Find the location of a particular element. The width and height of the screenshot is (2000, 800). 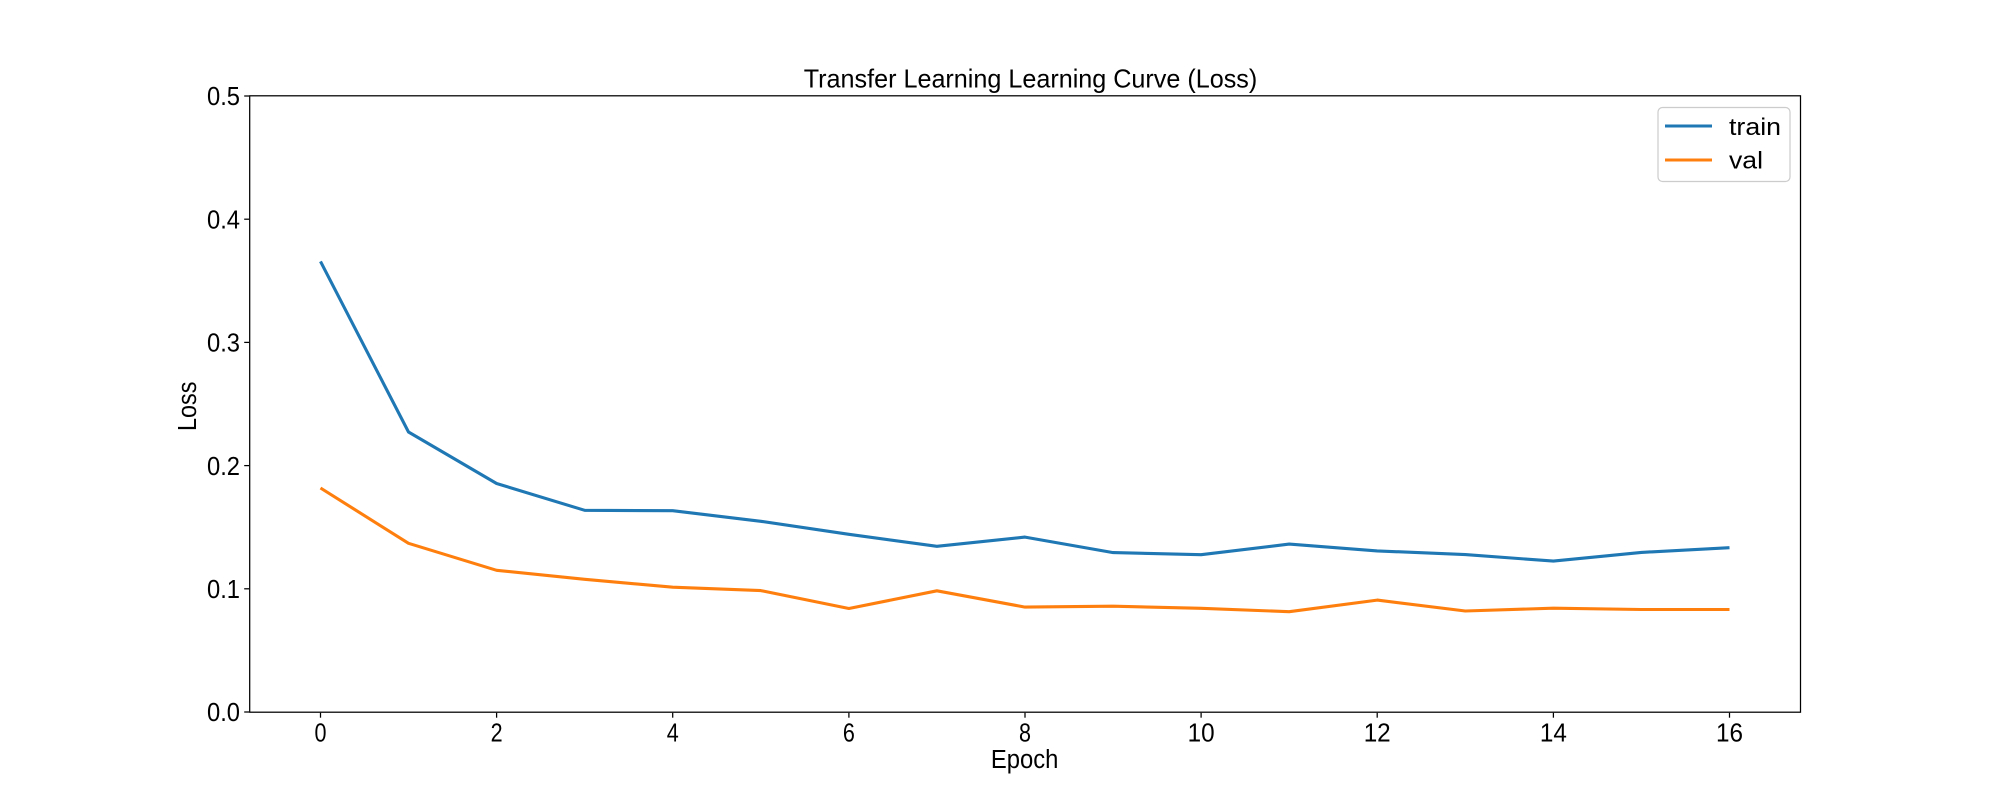

svg-text: 6 is located at coordinates (849, 732).